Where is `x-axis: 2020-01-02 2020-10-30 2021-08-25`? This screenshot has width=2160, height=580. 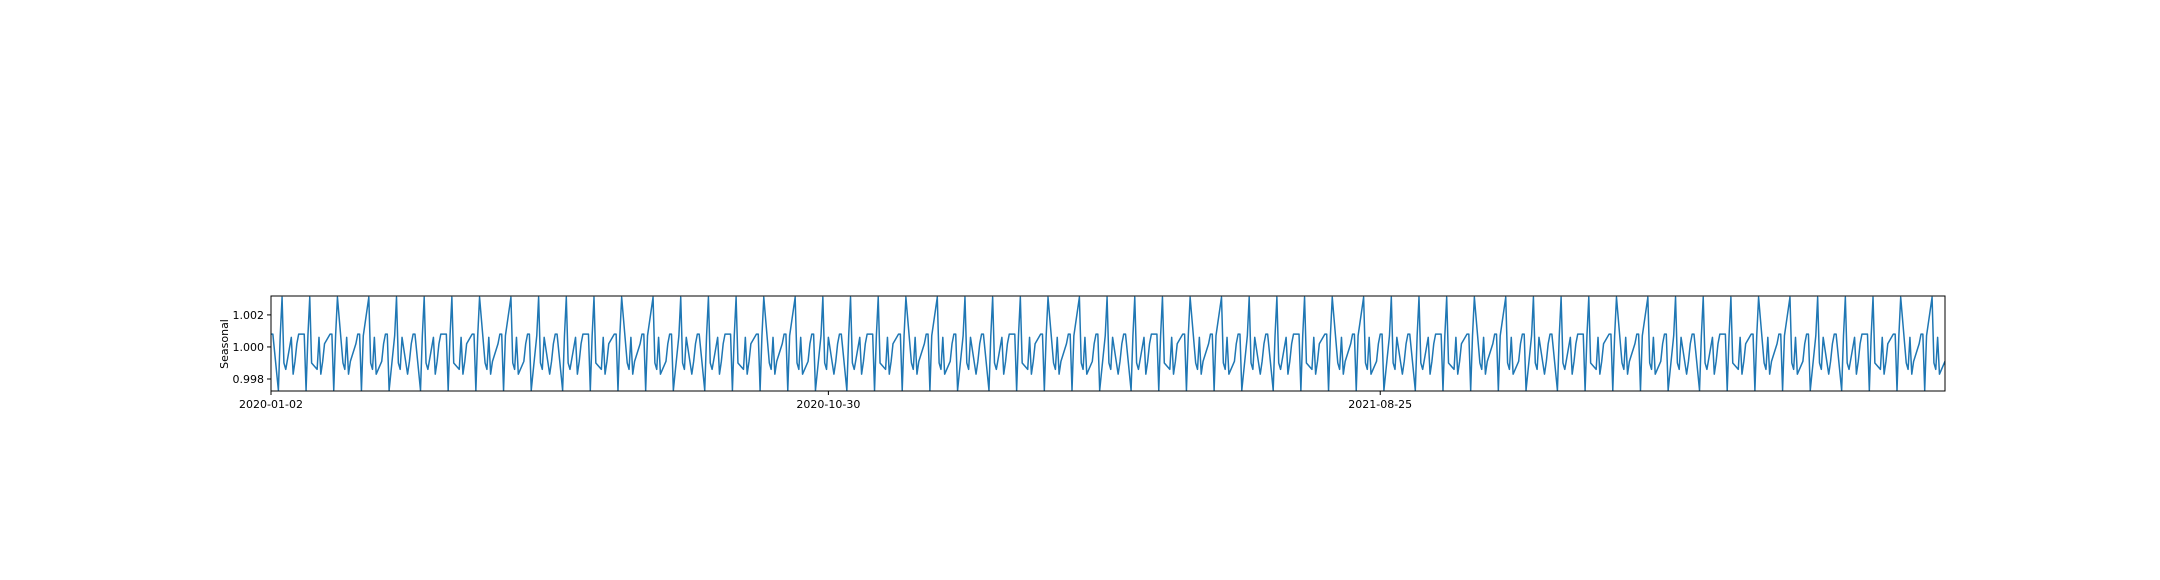
x-axis: 2020-01-02 2020-10-30 2021-08-25 is located at coordinates (825, 401).